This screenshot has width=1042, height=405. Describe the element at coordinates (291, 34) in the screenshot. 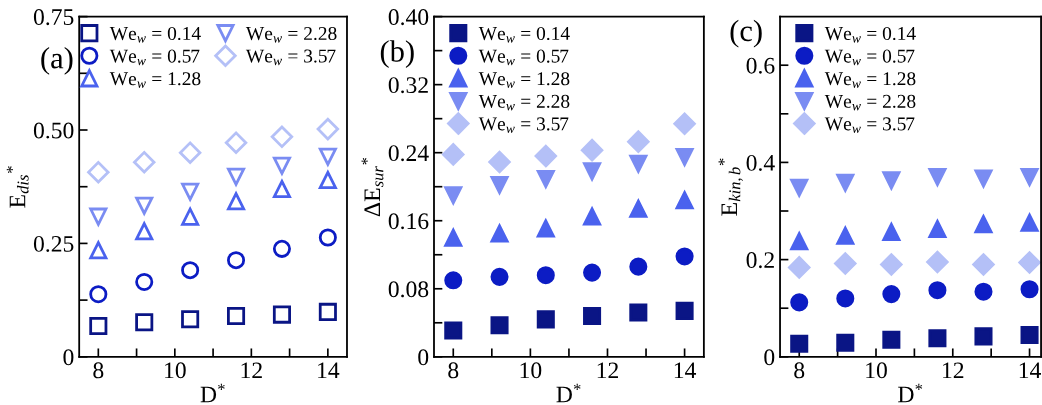

I see `legend-label: We$_{w}$ = 2.28` at that location.